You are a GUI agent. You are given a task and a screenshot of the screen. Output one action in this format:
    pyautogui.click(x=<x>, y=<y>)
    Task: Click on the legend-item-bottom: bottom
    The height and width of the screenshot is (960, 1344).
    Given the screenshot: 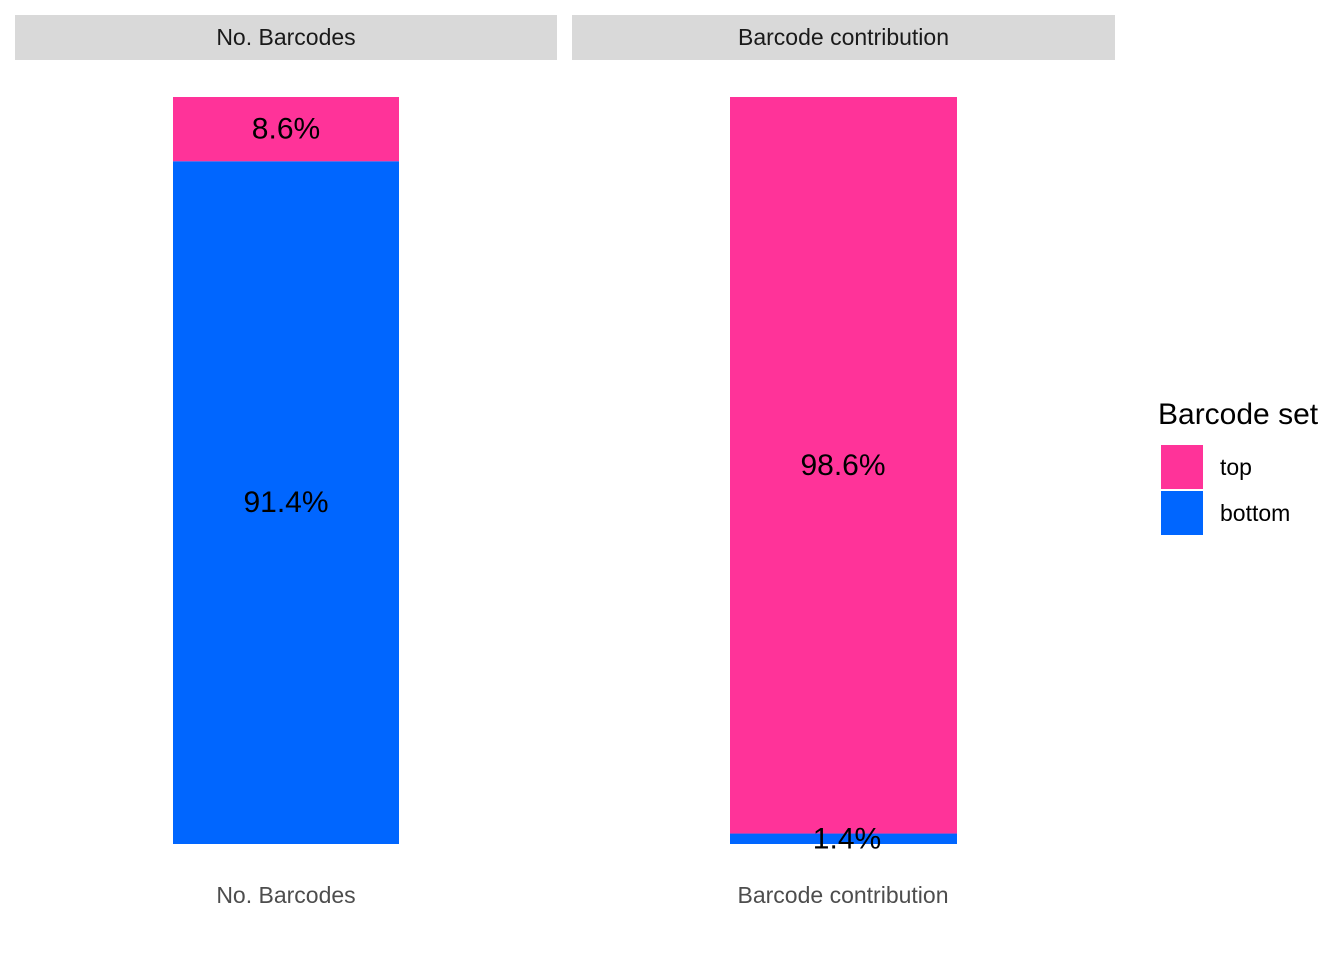 What is the action you would take?
    pyautogui.click(x=1238, y=513)
    